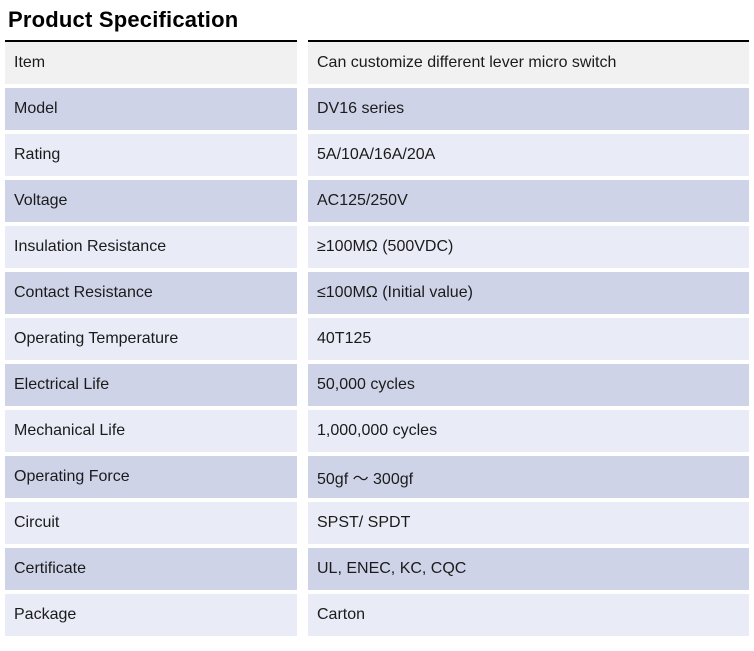  What do you see at coordinates (151, 247) in the screenshot?
I see `spec-label-cell: Insulation Resistance` at bounding box center [151, 247].